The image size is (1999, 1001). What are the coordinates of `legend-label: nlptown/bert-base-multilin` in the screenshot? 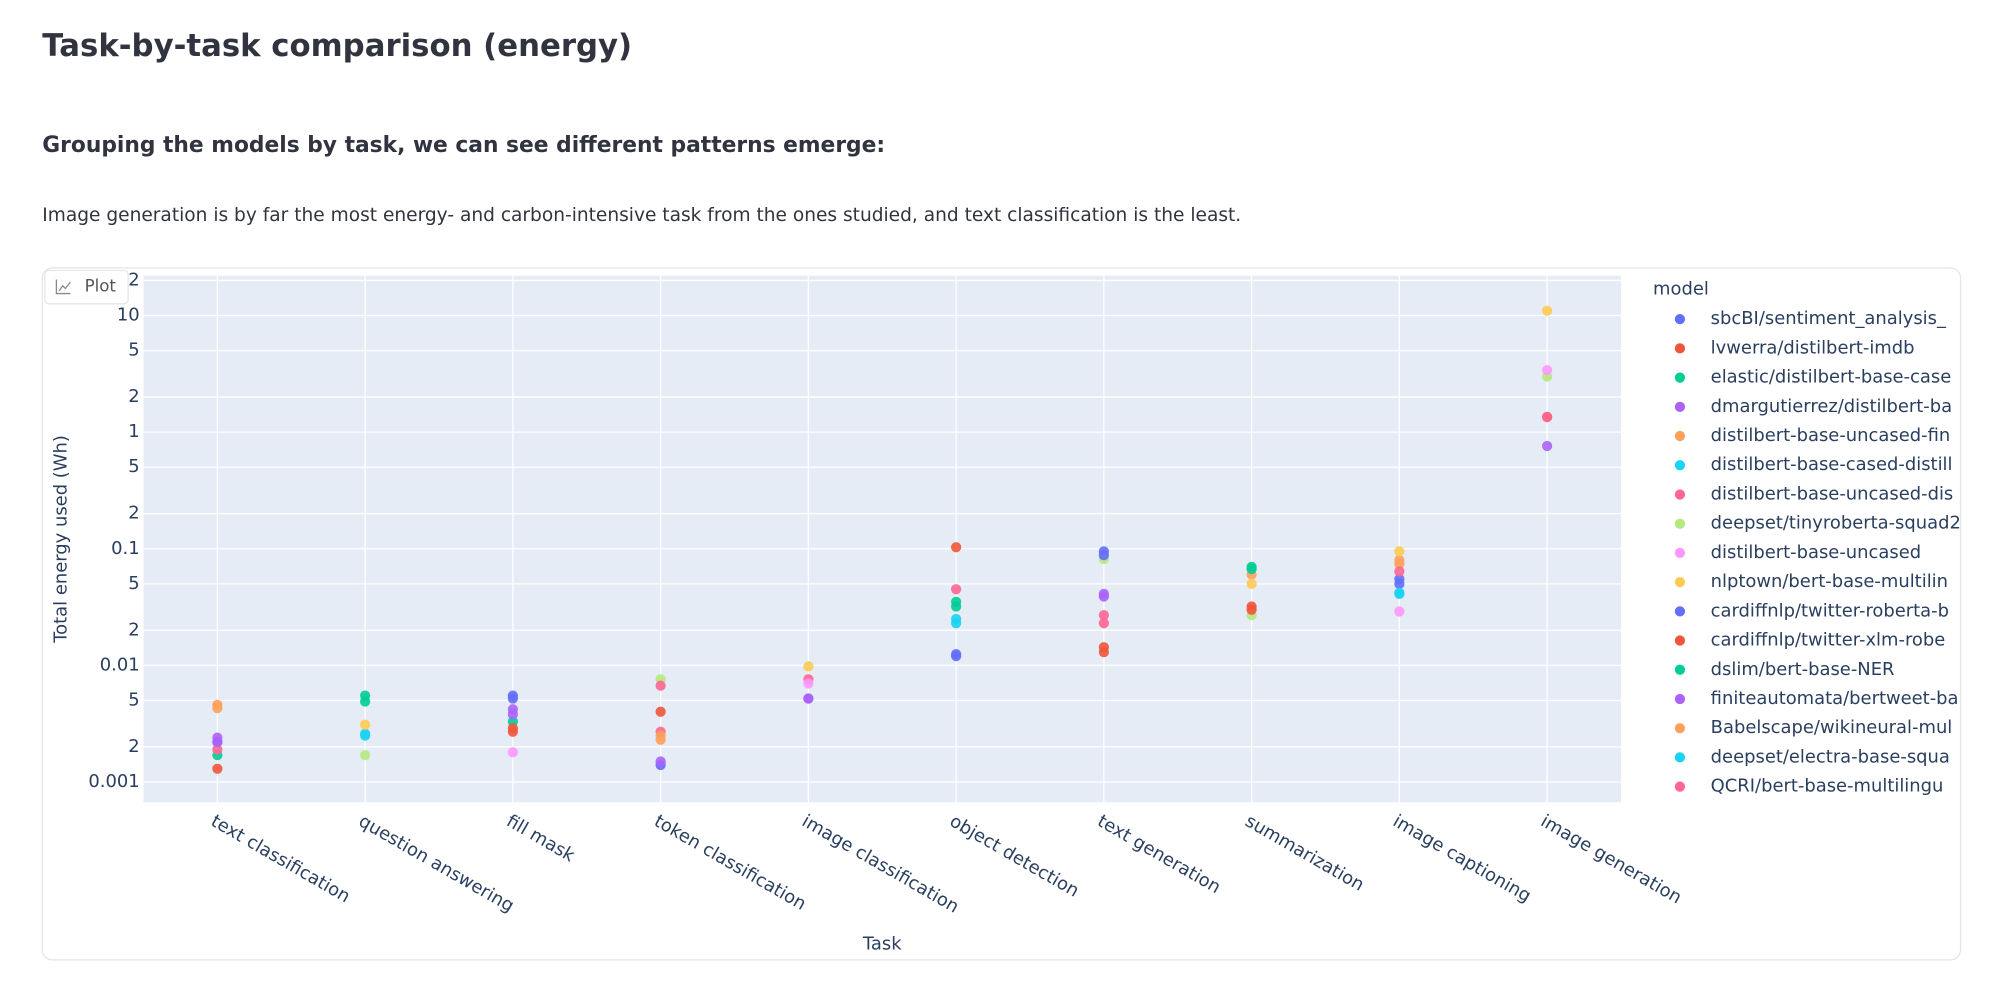 It's located at (1829, 581).